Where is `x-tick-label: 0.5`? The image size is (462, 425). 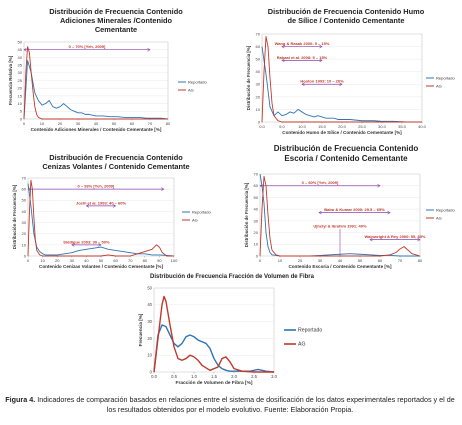
x-tick-label: 0.5 is located at coordinates (174, 376).